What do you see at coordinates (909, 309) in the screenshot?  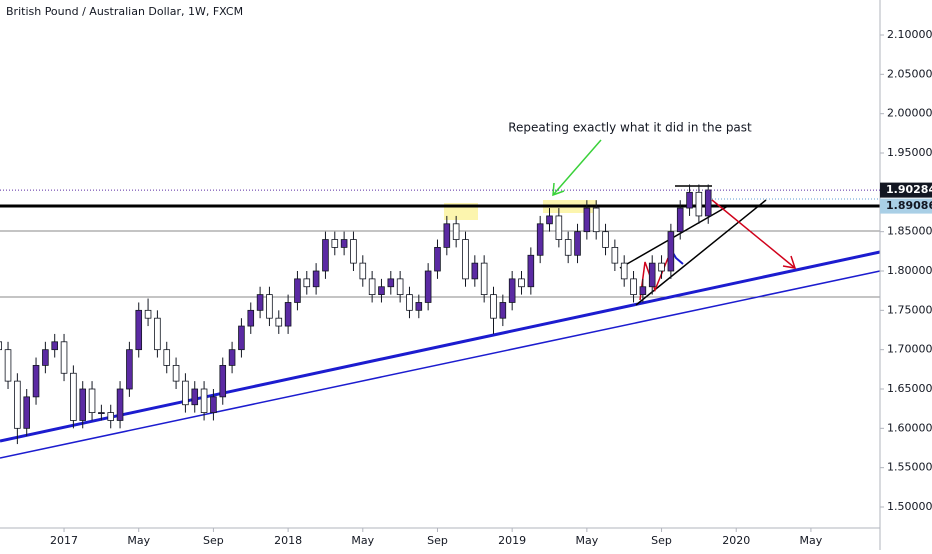 I see `y-tick-label: 1.75000` at bounding box center [909, 309].